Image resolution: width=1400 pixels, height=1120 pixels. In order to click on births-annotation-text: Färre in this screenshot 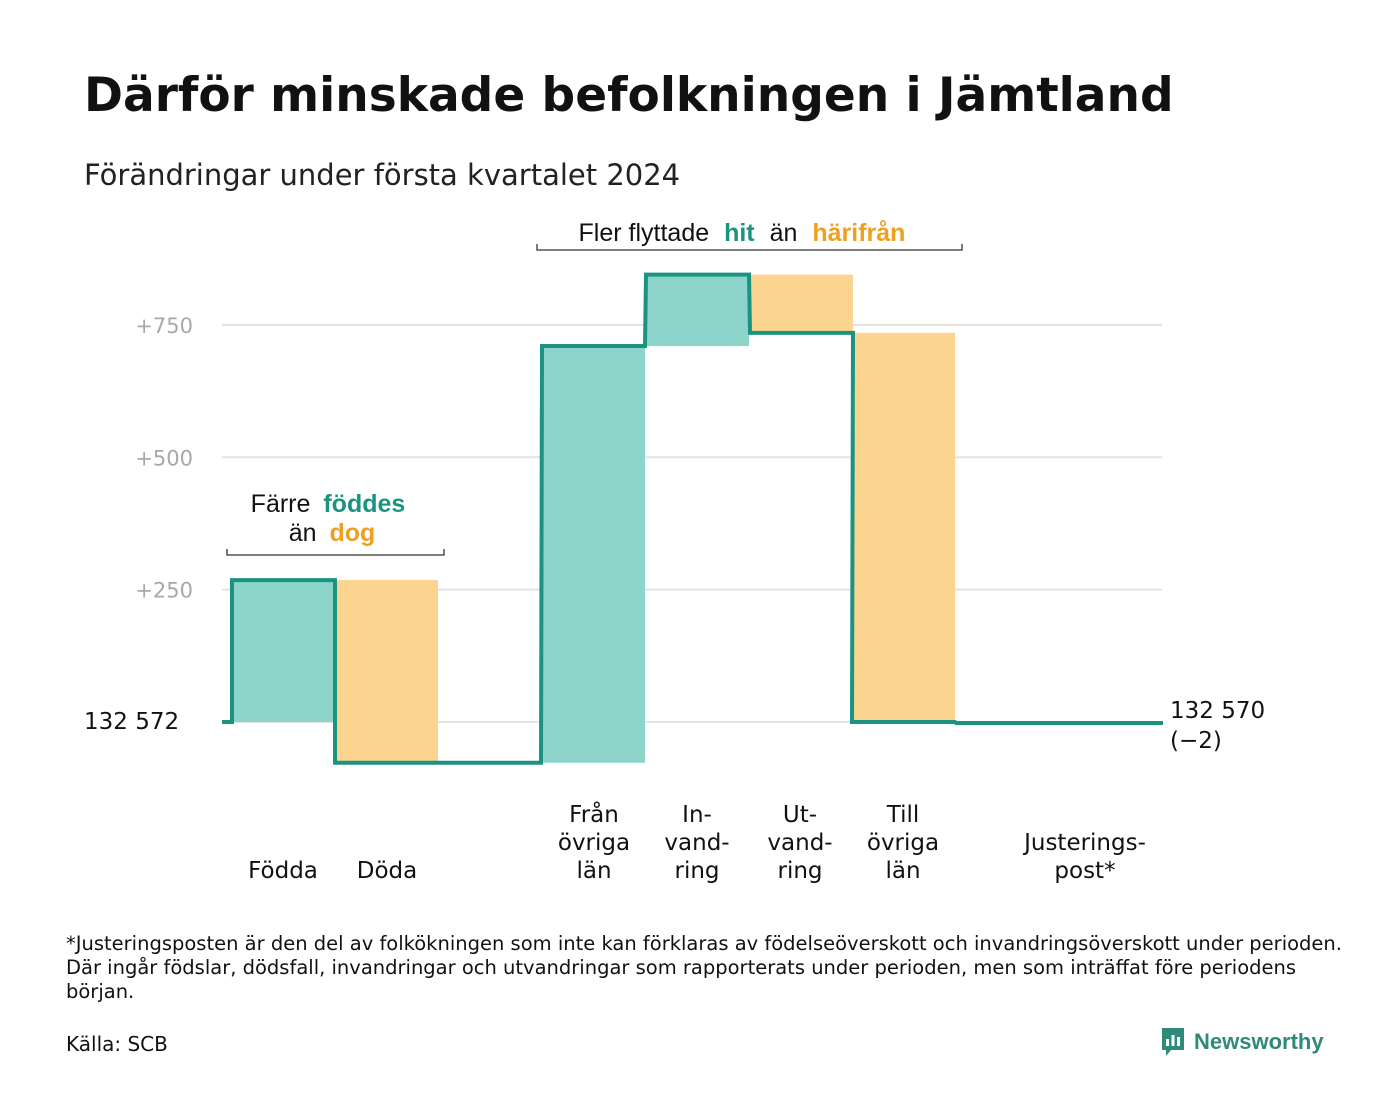, I will do `click(281, 504)`.